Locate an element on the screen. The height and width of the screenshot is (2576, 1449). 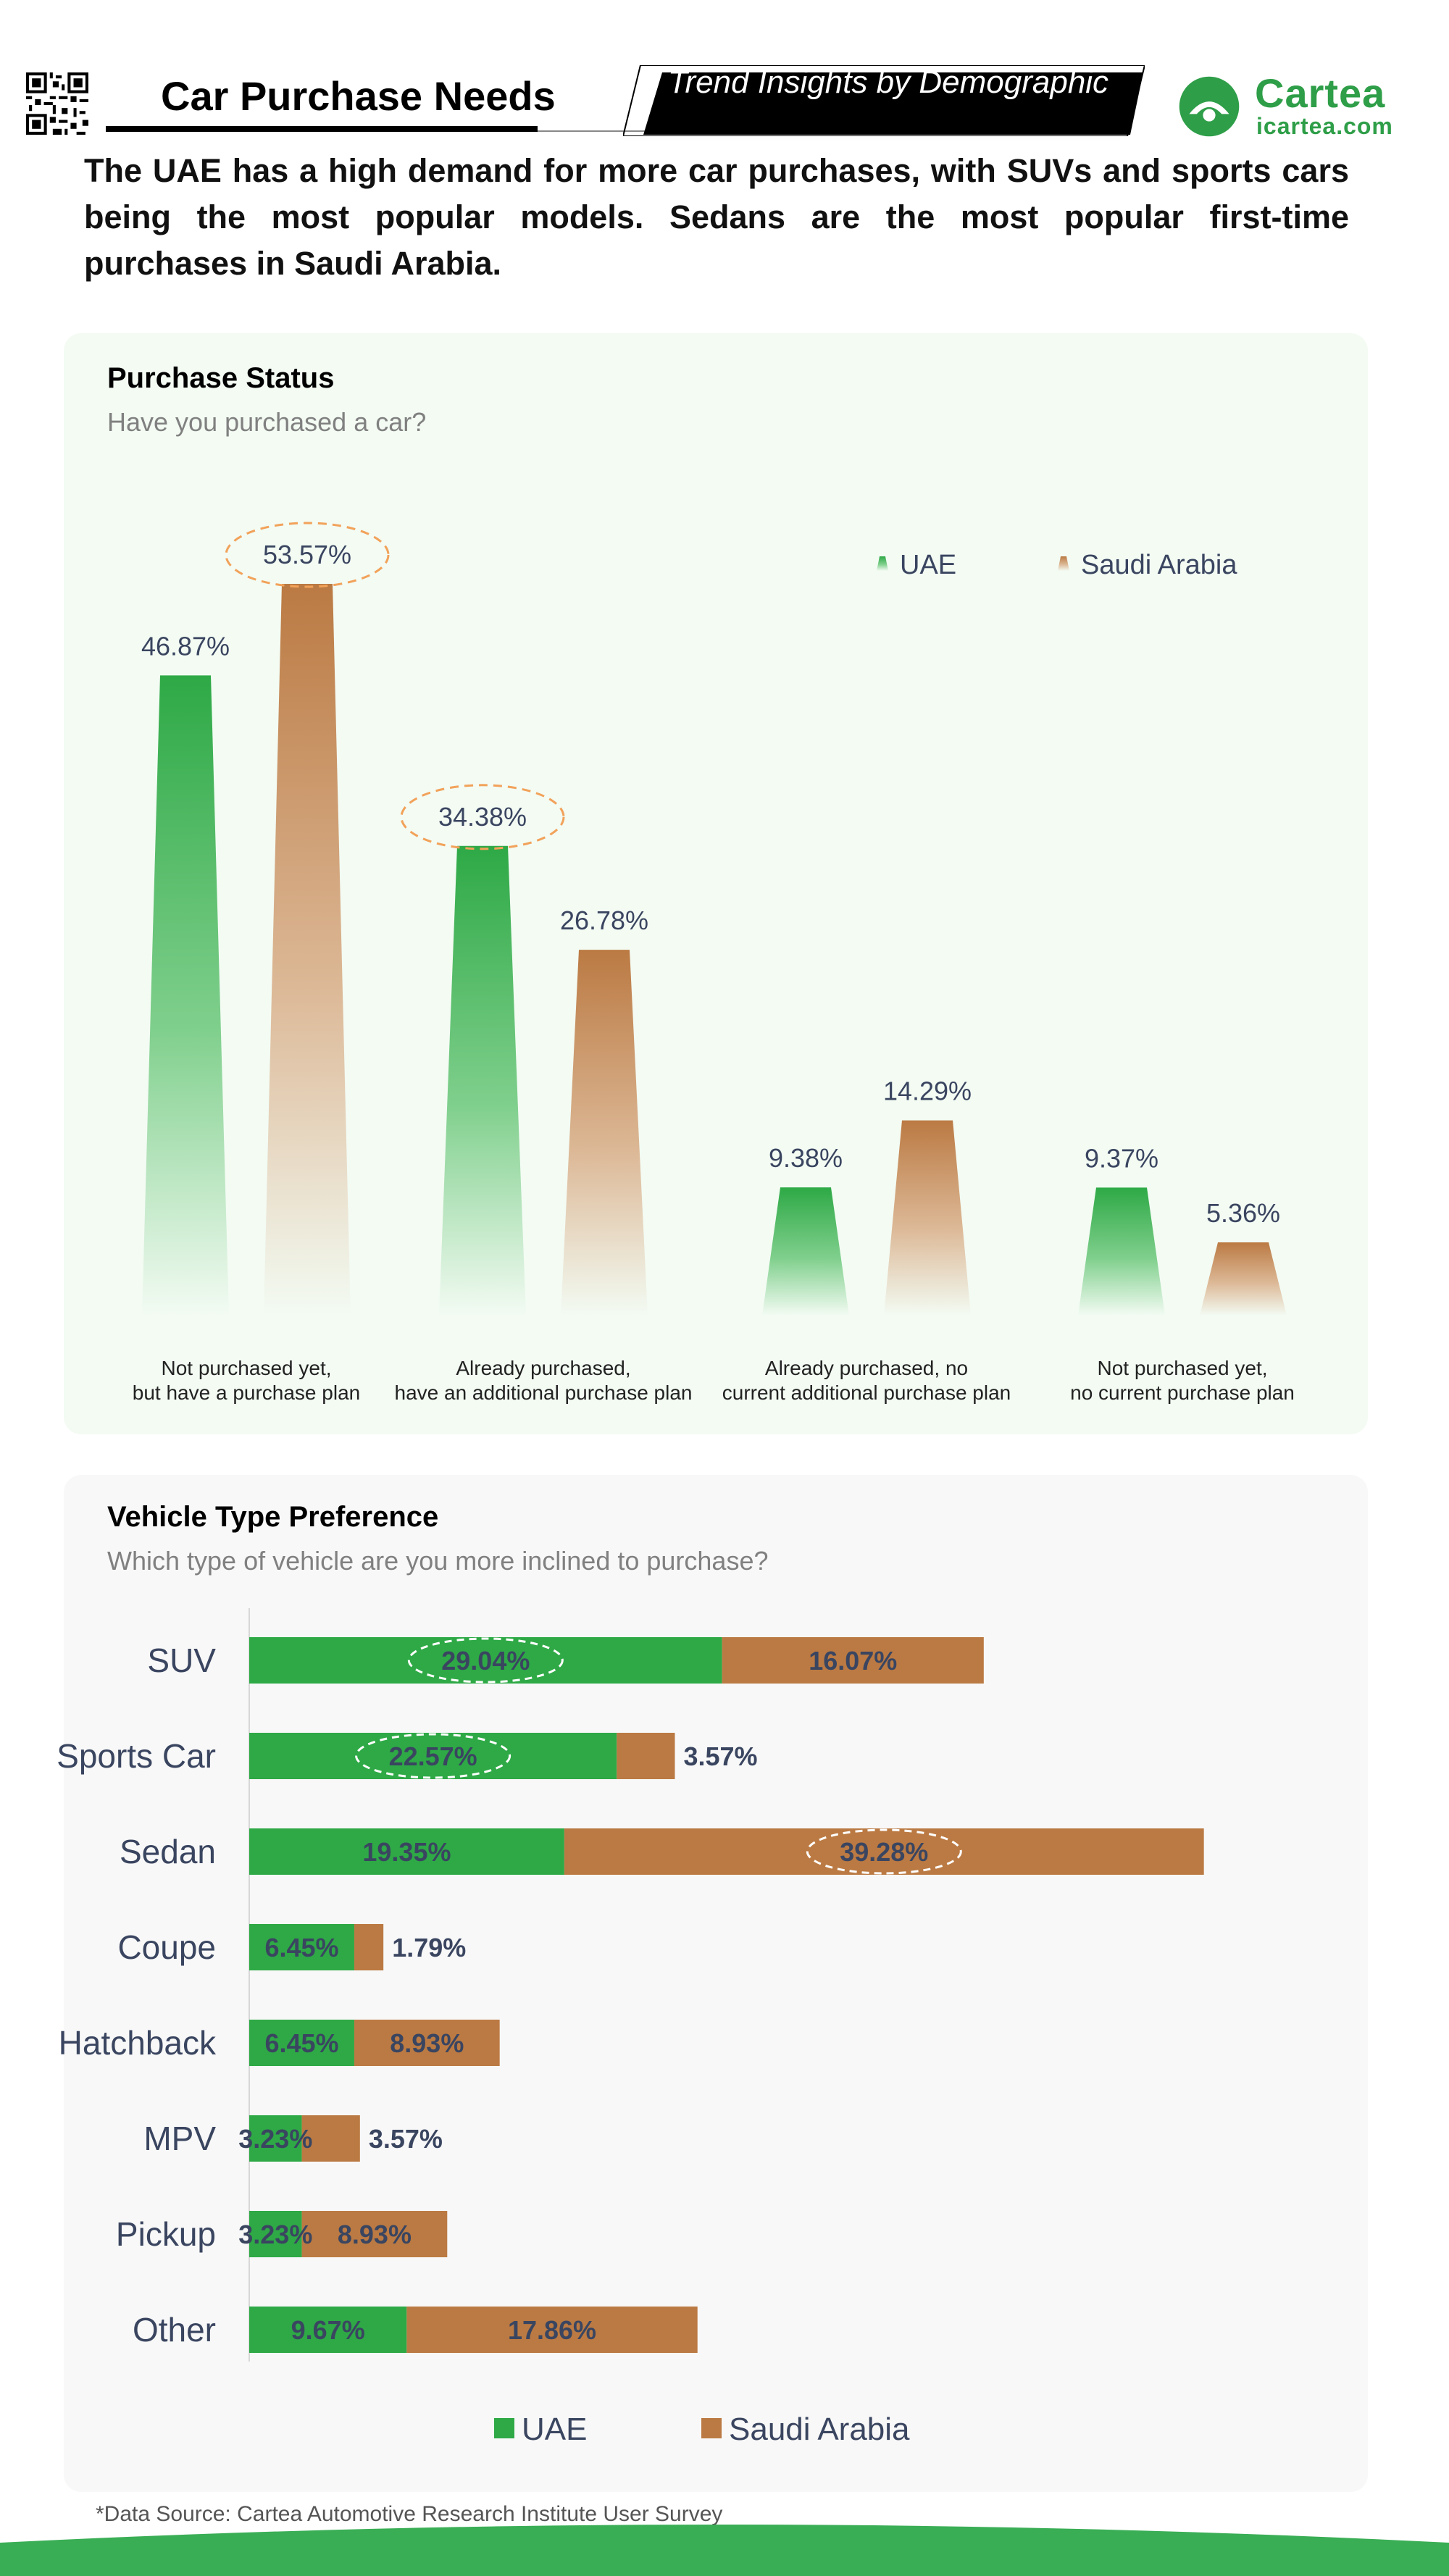
bar-uae-sports-car is located at coordinates (433, 1756).